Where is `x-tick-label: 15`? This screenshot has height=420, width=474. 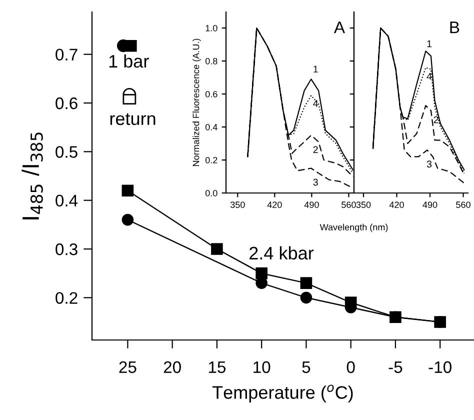
x-tick-label: 15 is located at coordinates (217, 367).